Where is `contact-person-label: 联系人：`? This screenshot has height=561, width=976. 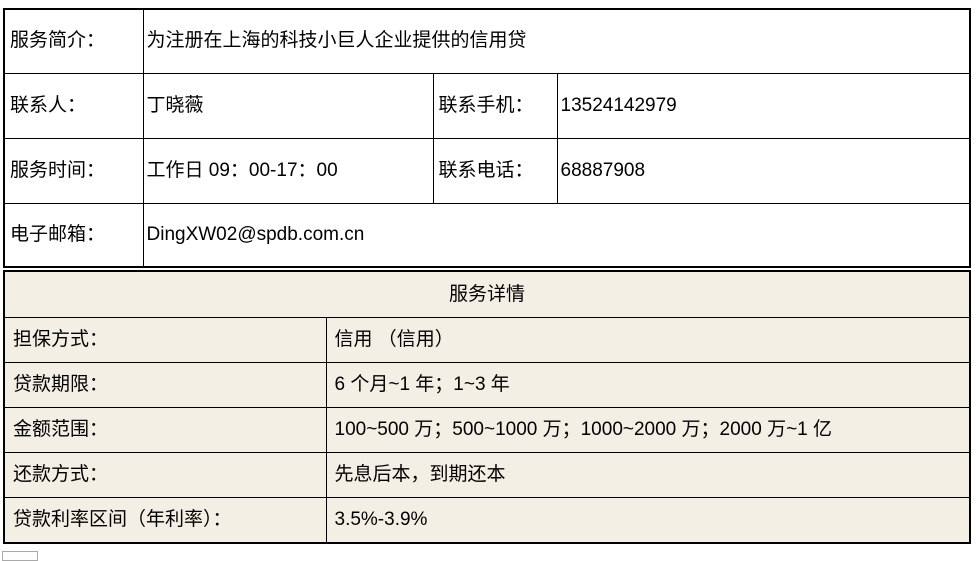 contact-person-label: 联系人： is located at coordinates (73, 105).